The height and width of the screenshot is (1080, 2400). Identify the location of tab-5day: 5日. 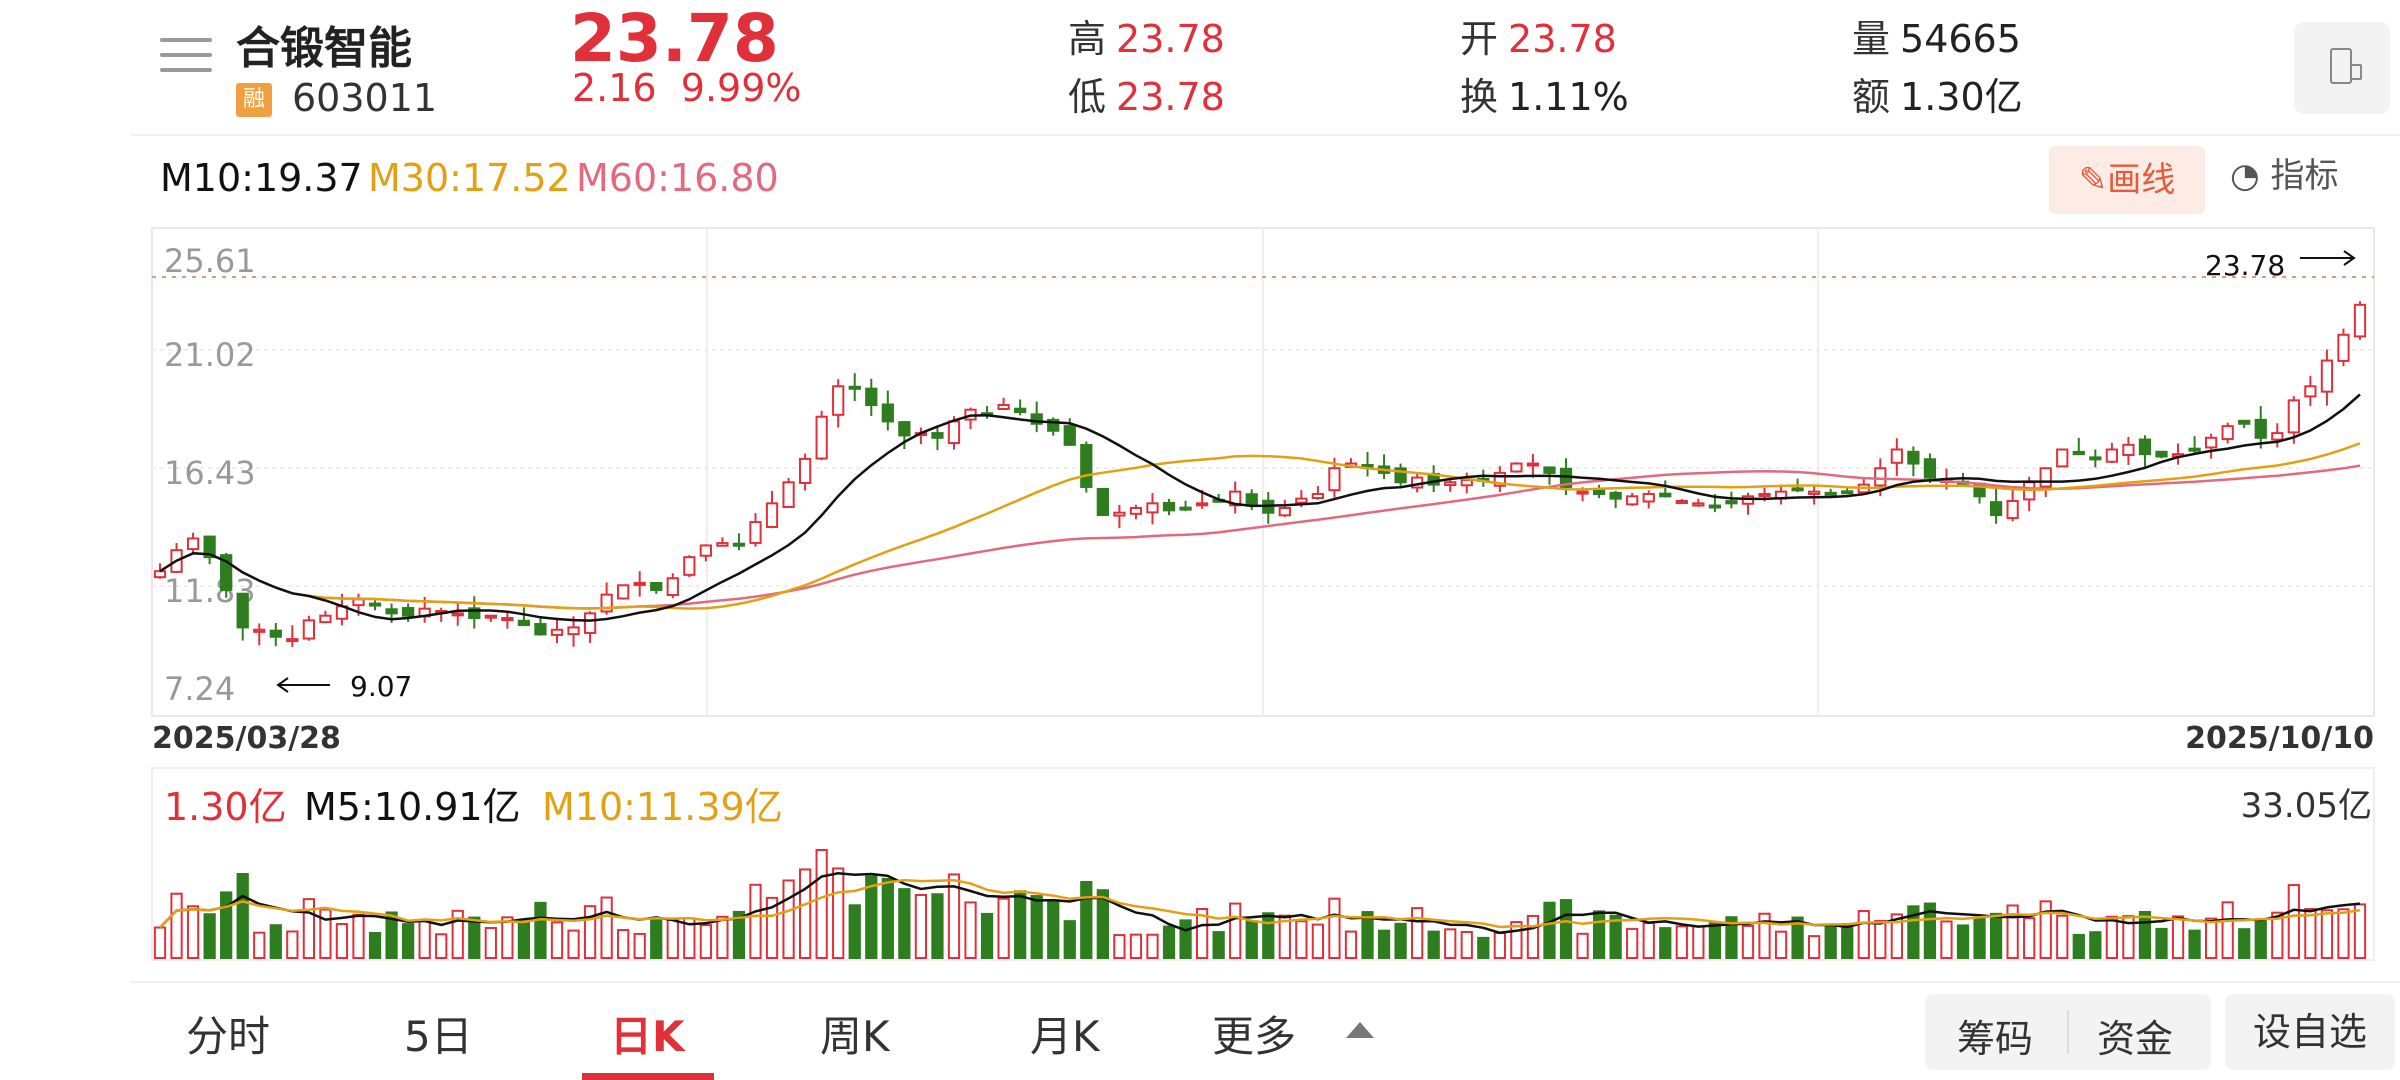
(438, 1036).